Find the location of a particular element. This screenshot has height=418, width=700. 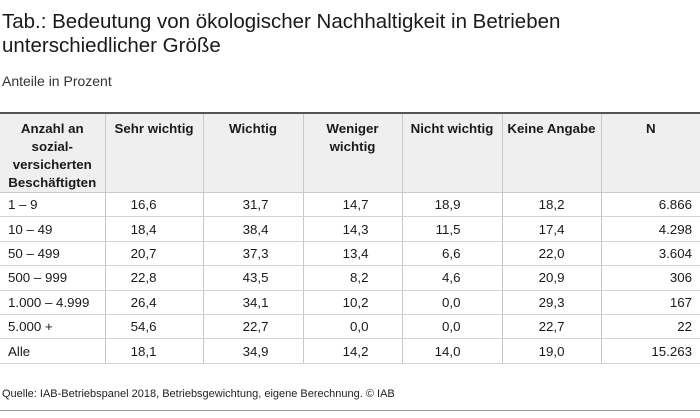

table-row: 500 – 999 22,8 43,5 8,2 4,6 20,9 306 is located at coordinates (350, 278).